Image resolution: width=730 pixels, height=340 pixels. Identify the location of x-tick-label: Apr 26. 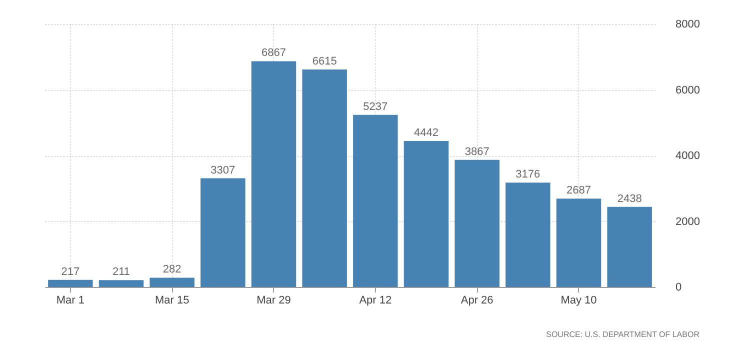
(477, 300).